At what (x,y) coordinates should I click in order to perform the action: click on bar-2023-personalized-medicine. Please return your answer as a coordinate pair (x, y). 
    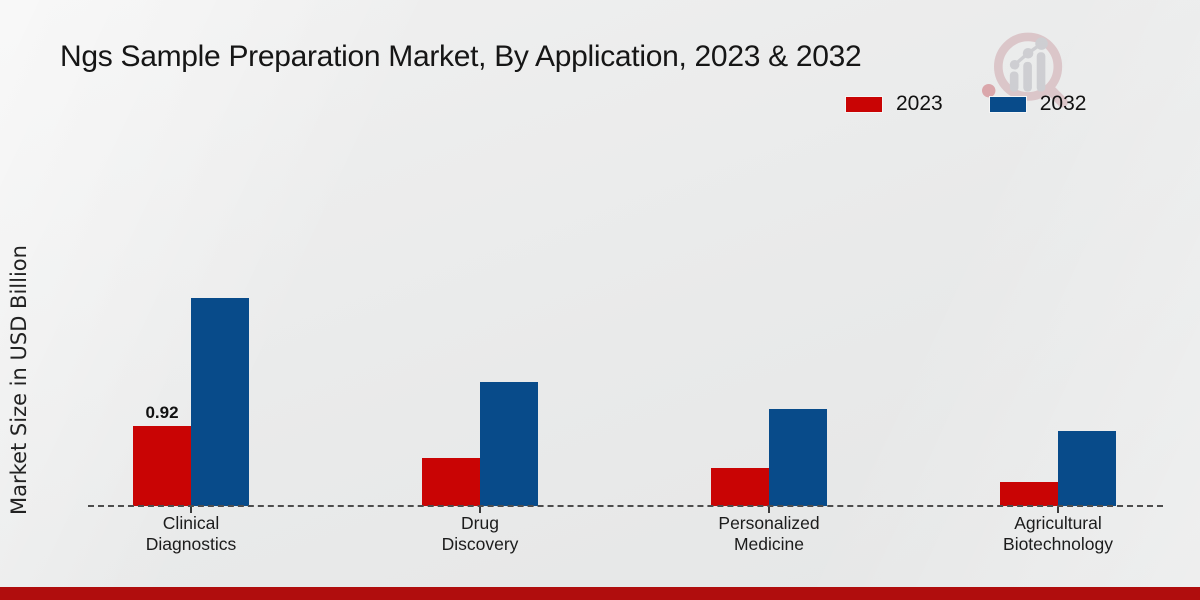
    Looking at the image, I should click on (740, 487).